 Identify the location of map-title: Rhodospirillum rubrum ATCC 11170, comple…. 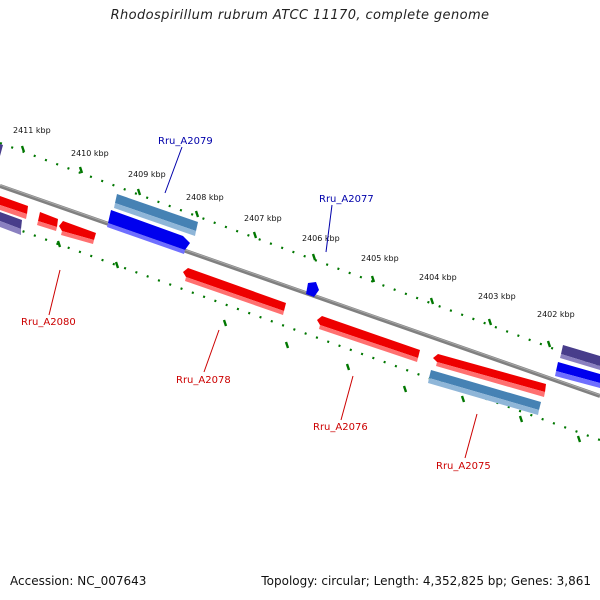
(300, 15).